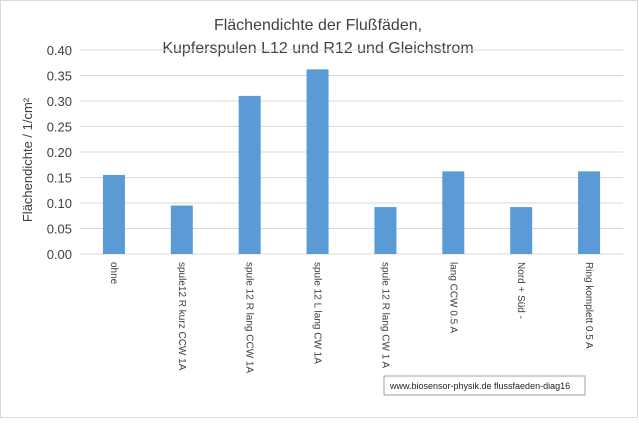  Describe the element at coordinates (59, 229) in the screenshot. I see `y-tick-label: 0.05` at that location.